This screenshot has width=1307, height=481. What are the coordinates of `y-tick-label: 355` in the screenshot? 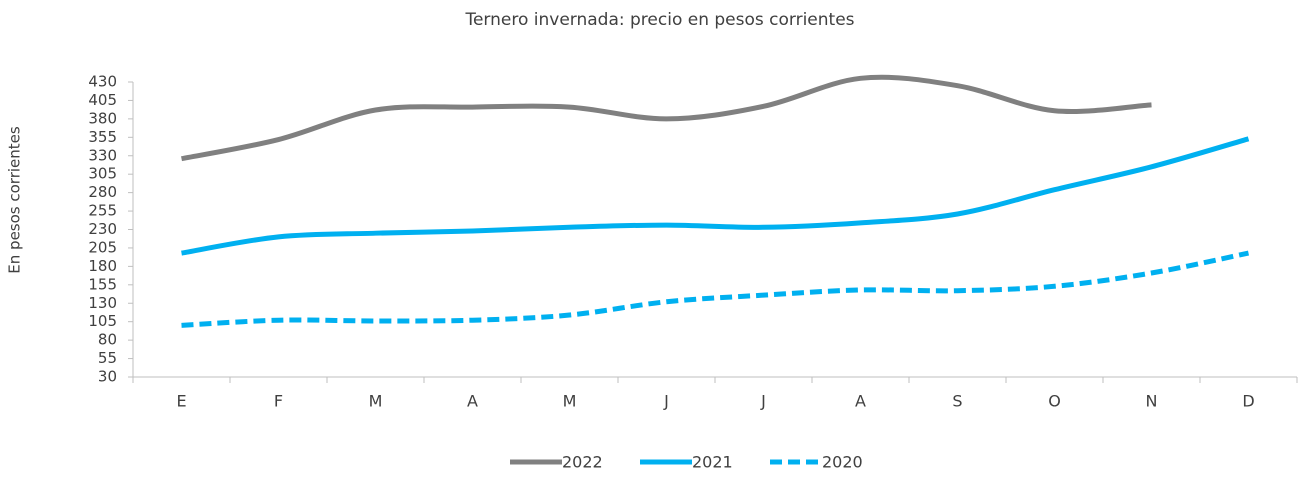 It's located at (102, 137).